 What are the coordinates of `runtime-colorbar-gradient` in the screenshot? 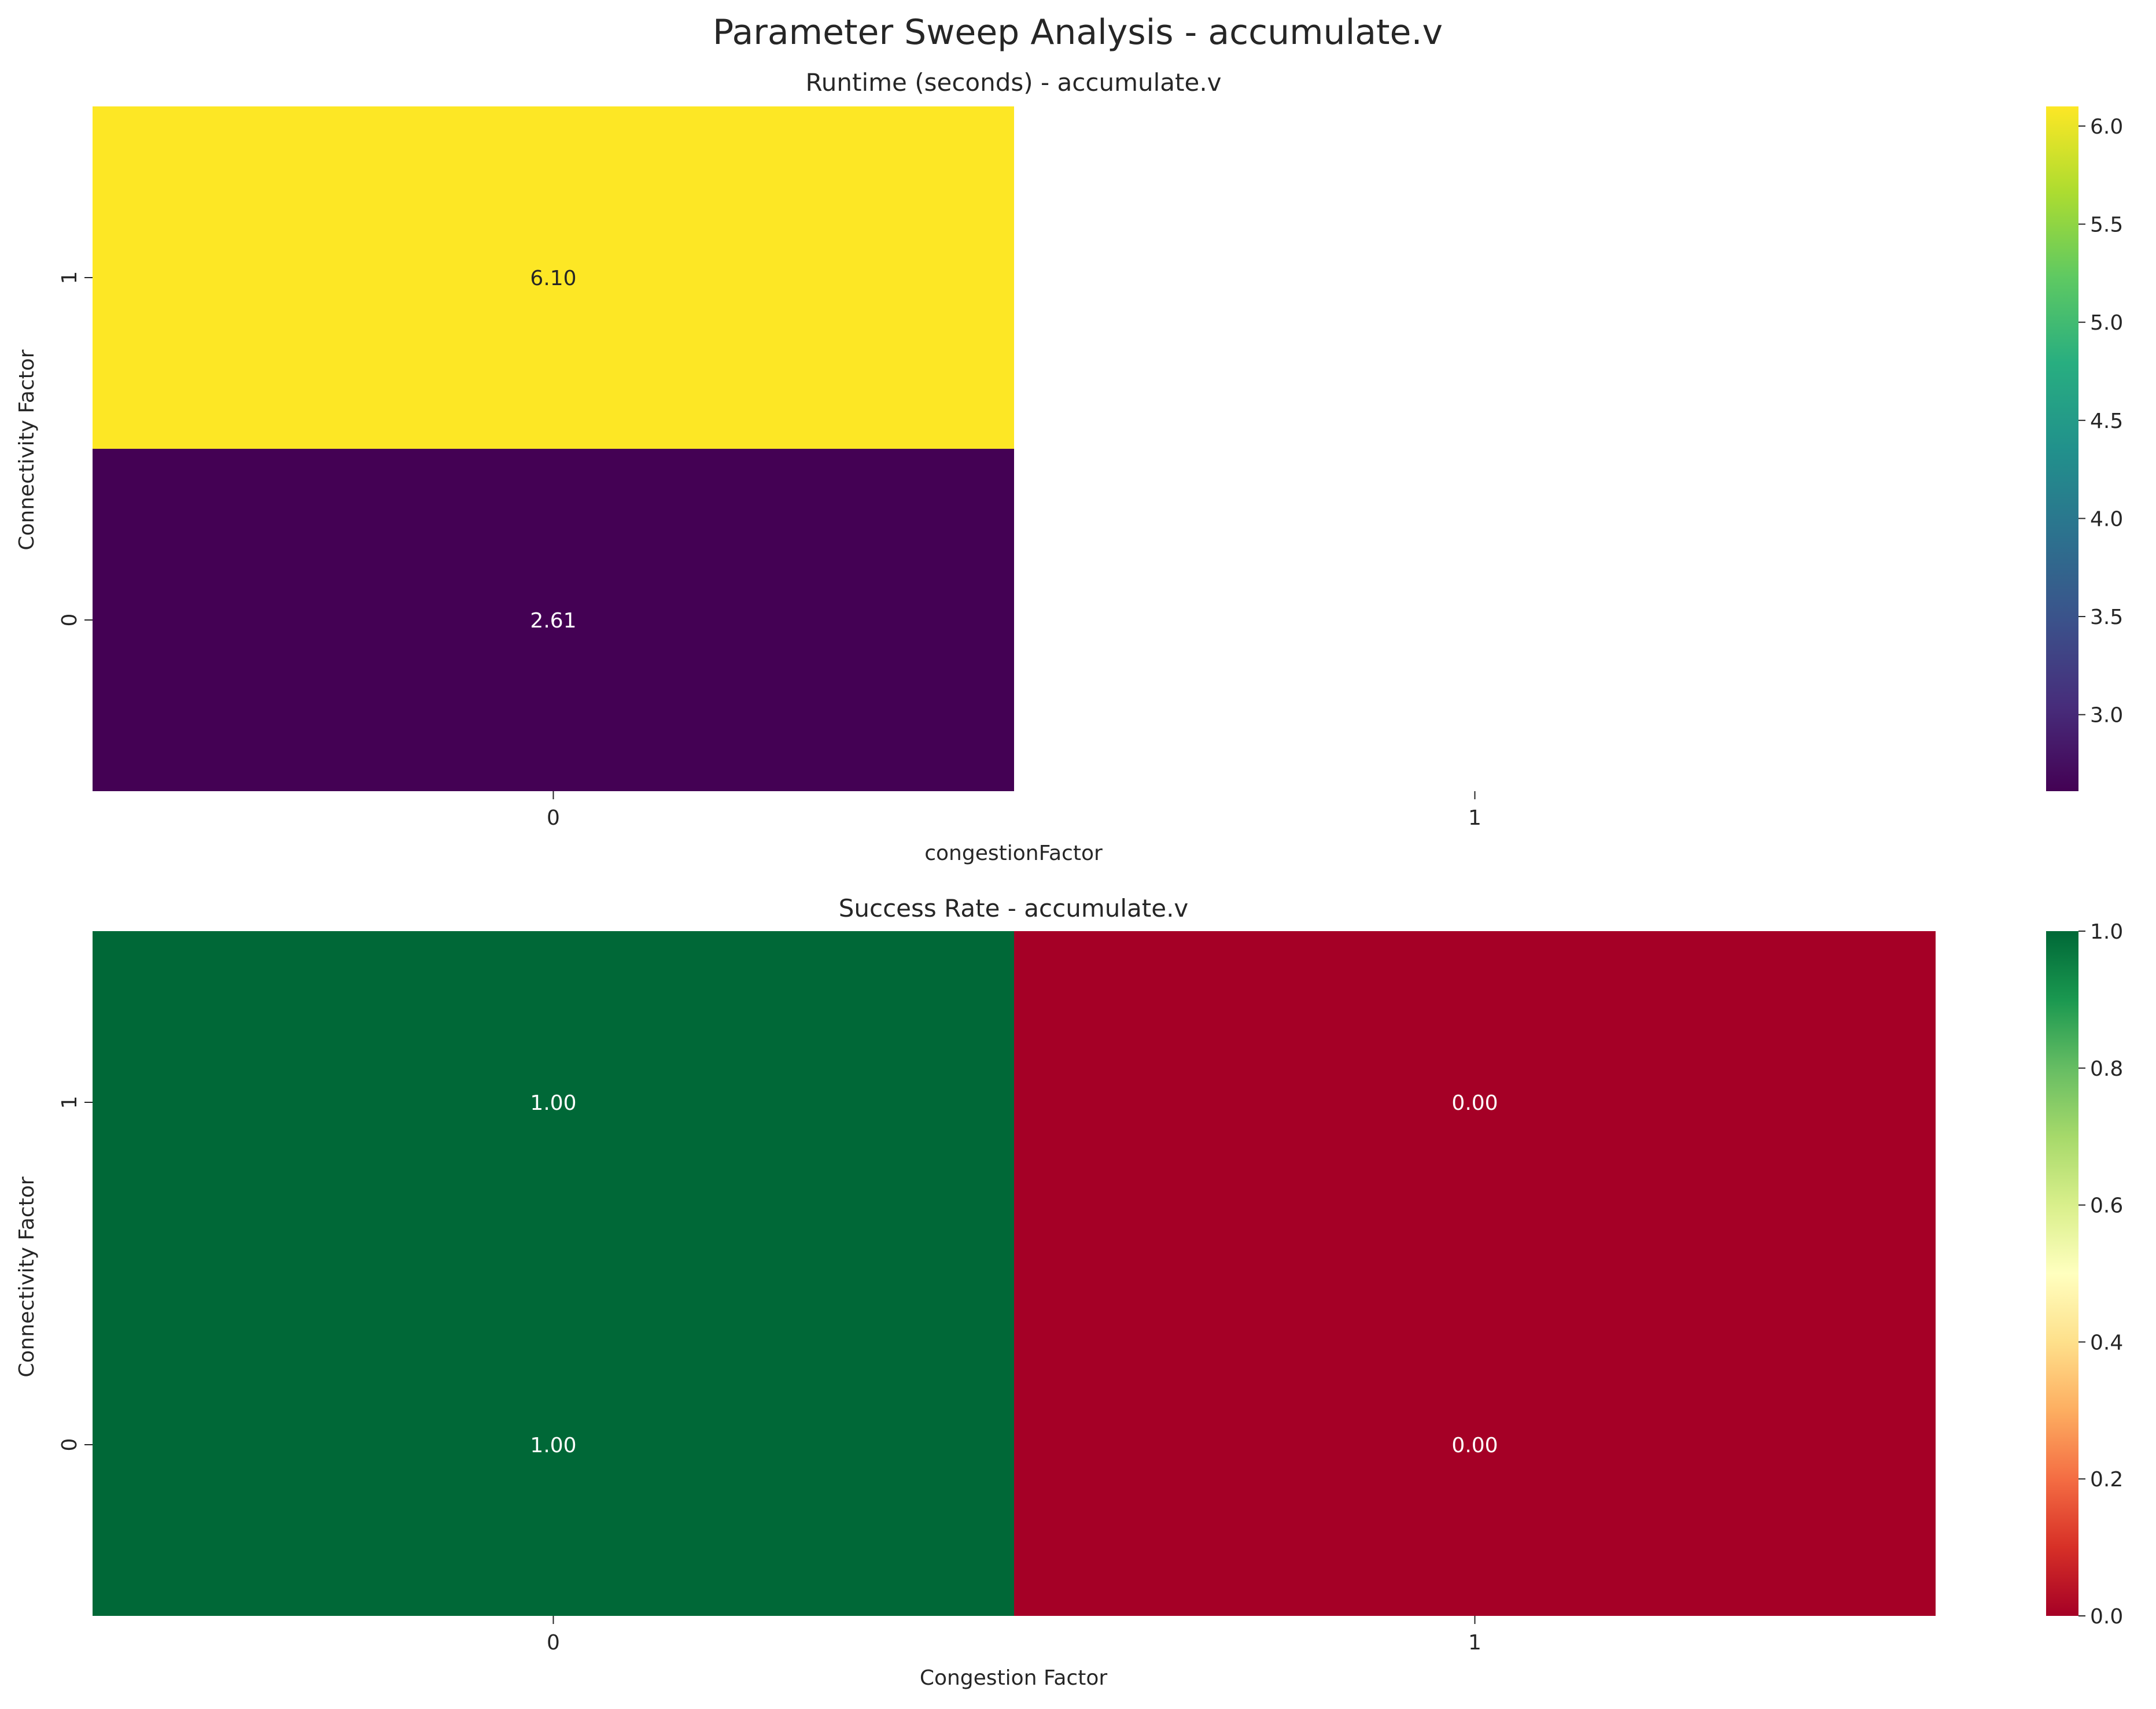 It's located at (2062, 449).